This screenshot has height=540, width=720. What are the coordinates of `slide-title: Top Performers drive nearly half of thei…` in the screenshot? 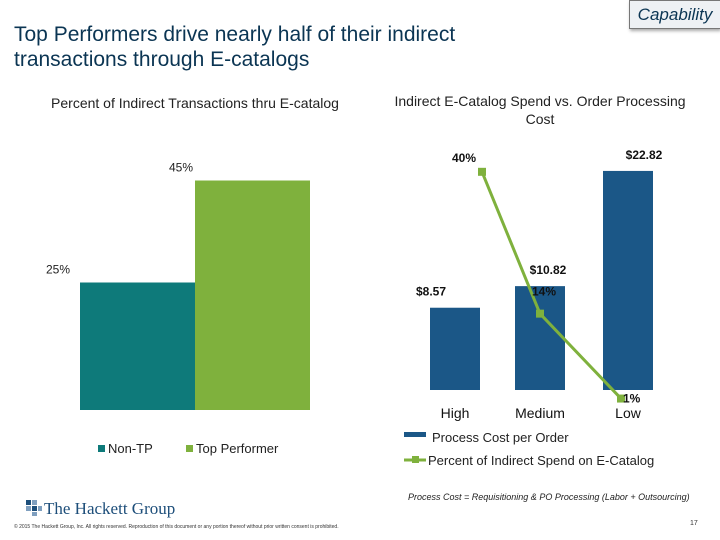 It's located at (235, 47).